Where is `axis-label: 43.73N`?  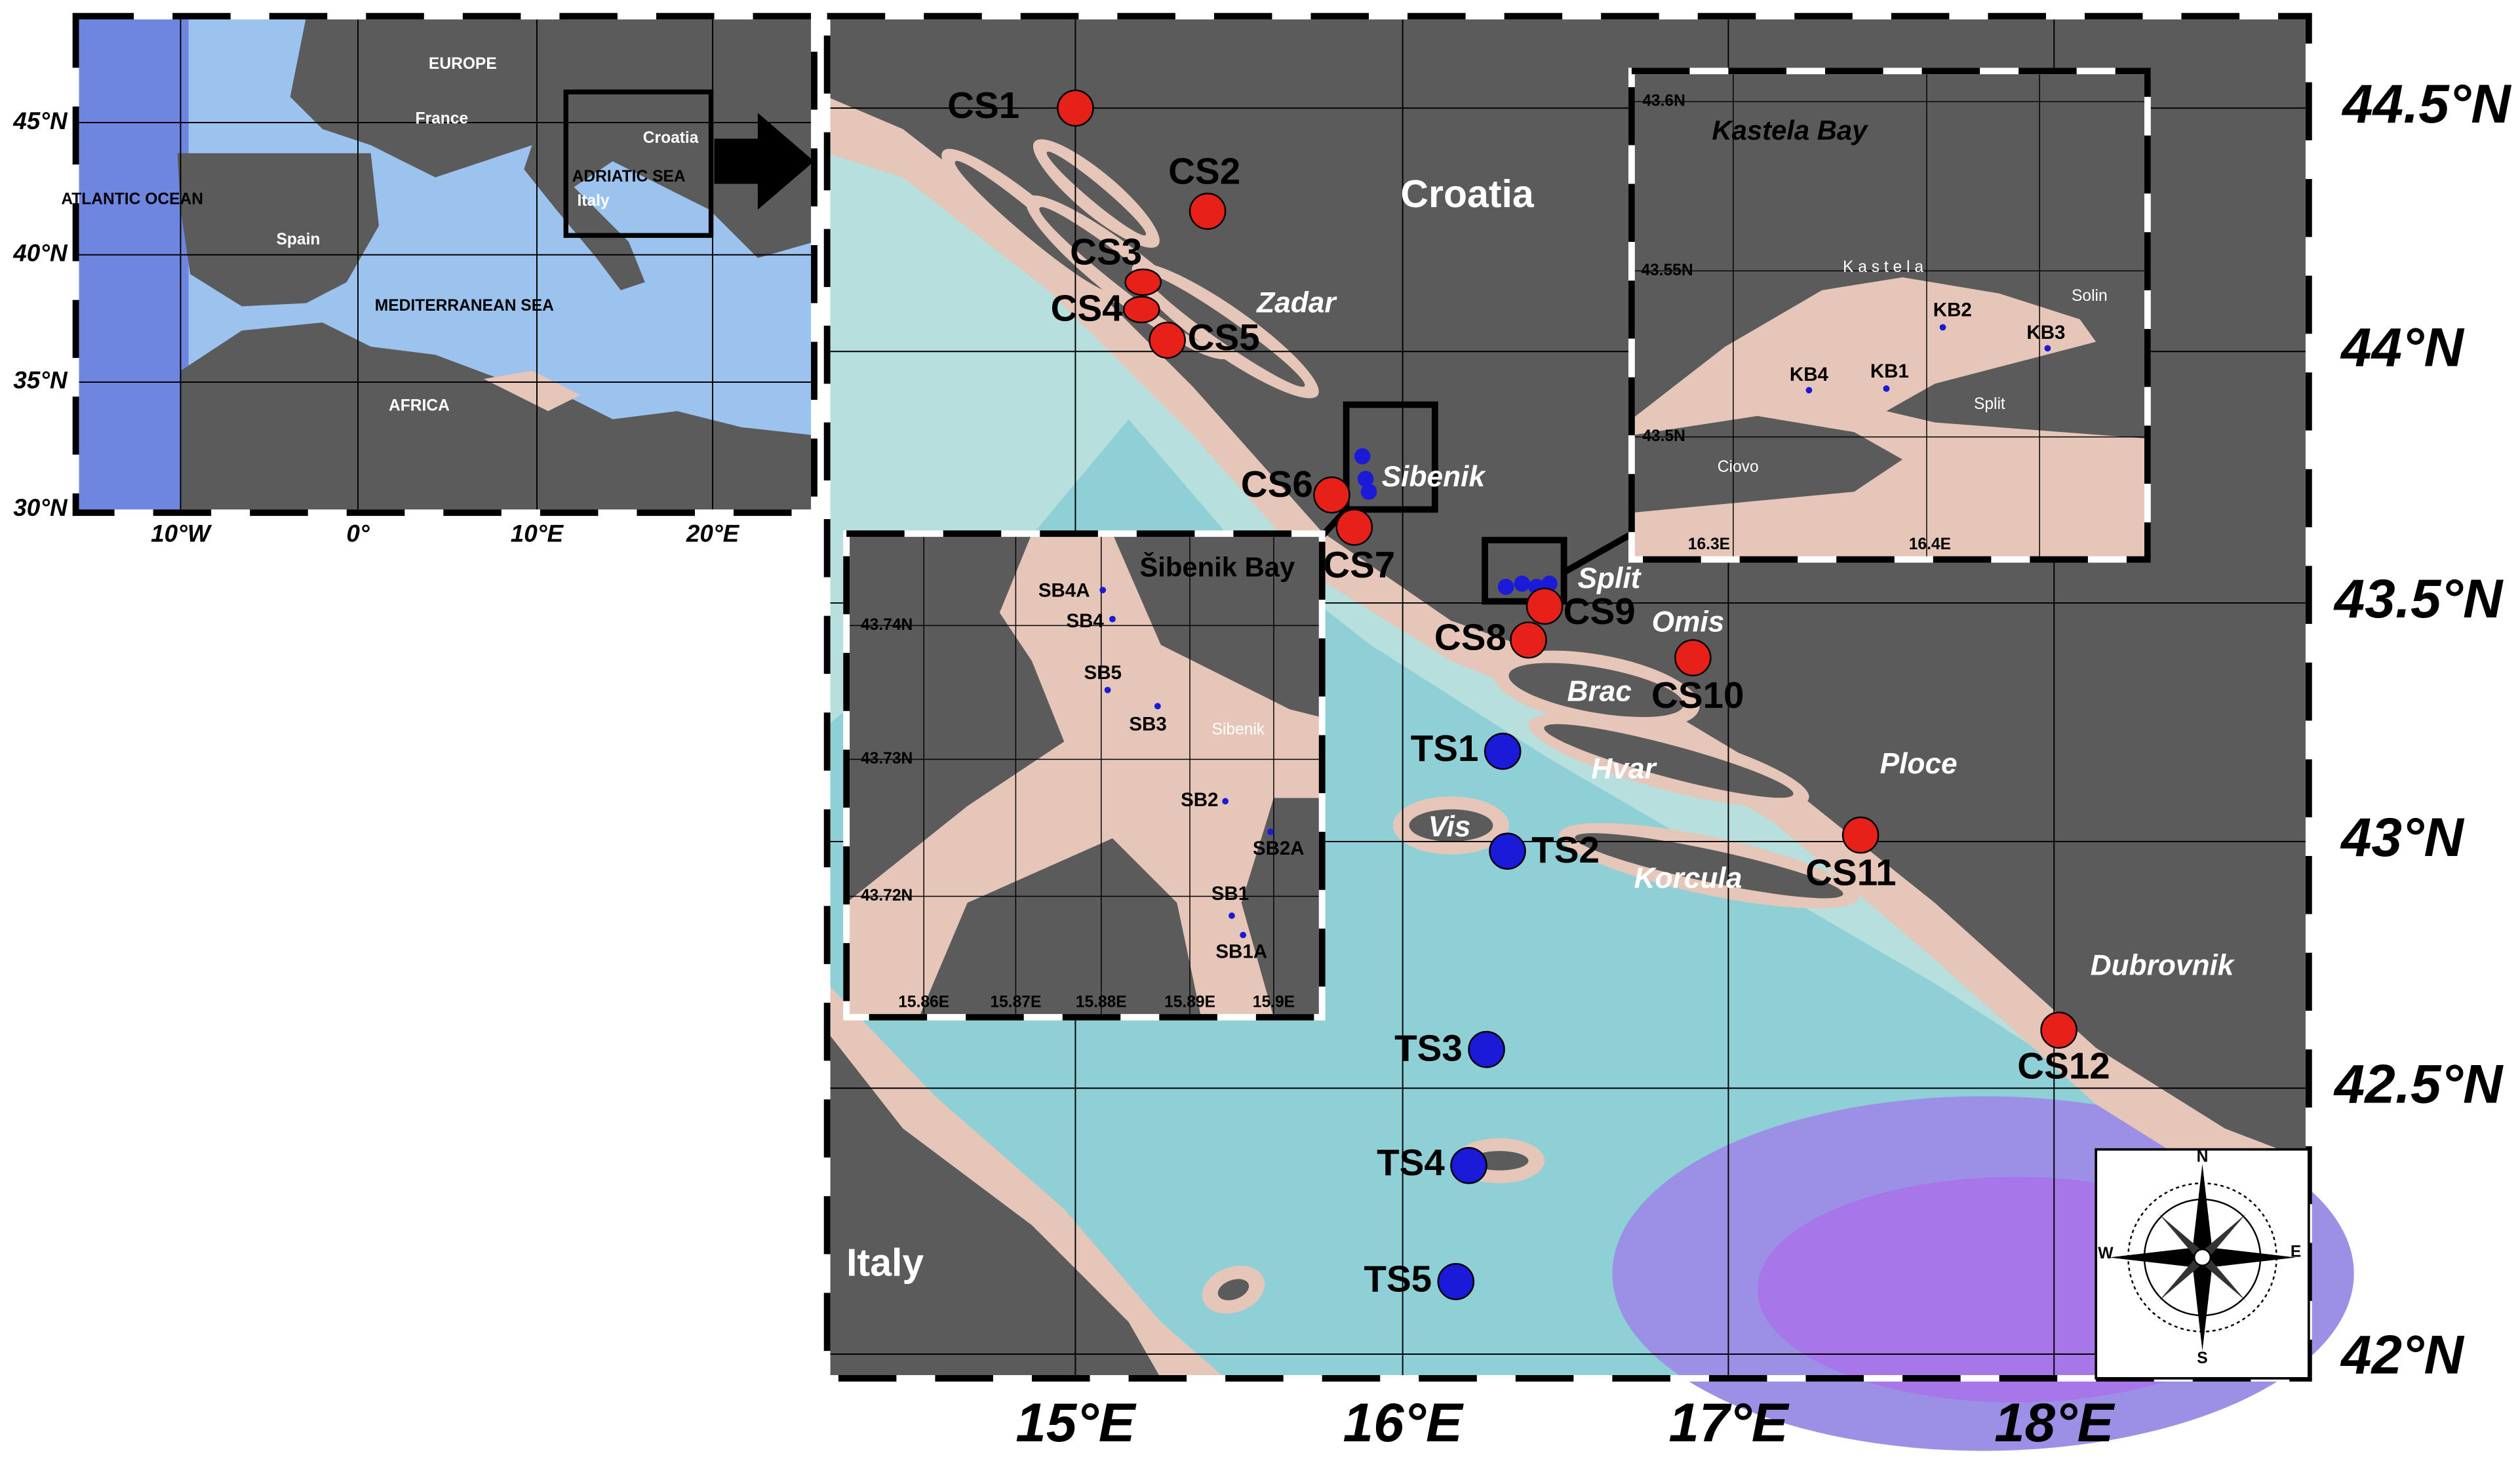
axis-label: 43.73N is located at coordinates (887, 759).